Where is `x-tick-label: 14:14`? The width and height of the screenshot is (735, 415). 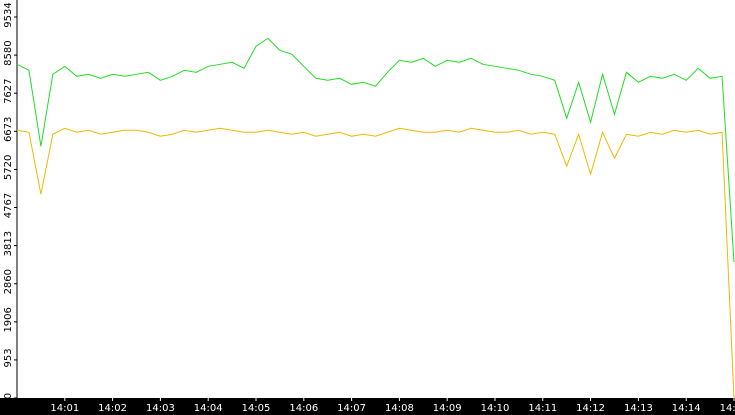 x-tick-label: 14:14 is located at coordinates (686, 408).